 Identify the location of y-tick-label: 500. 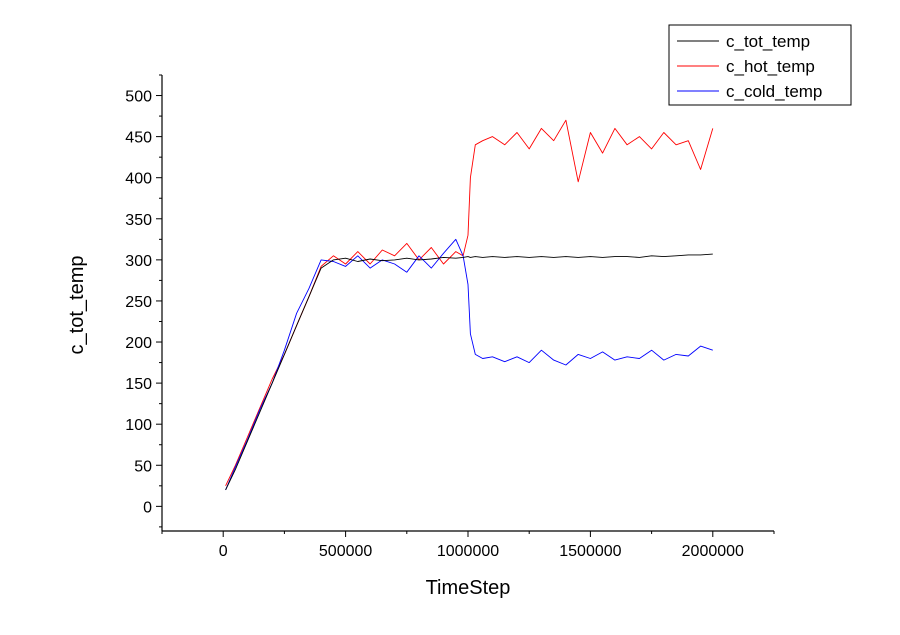
(138, 97).